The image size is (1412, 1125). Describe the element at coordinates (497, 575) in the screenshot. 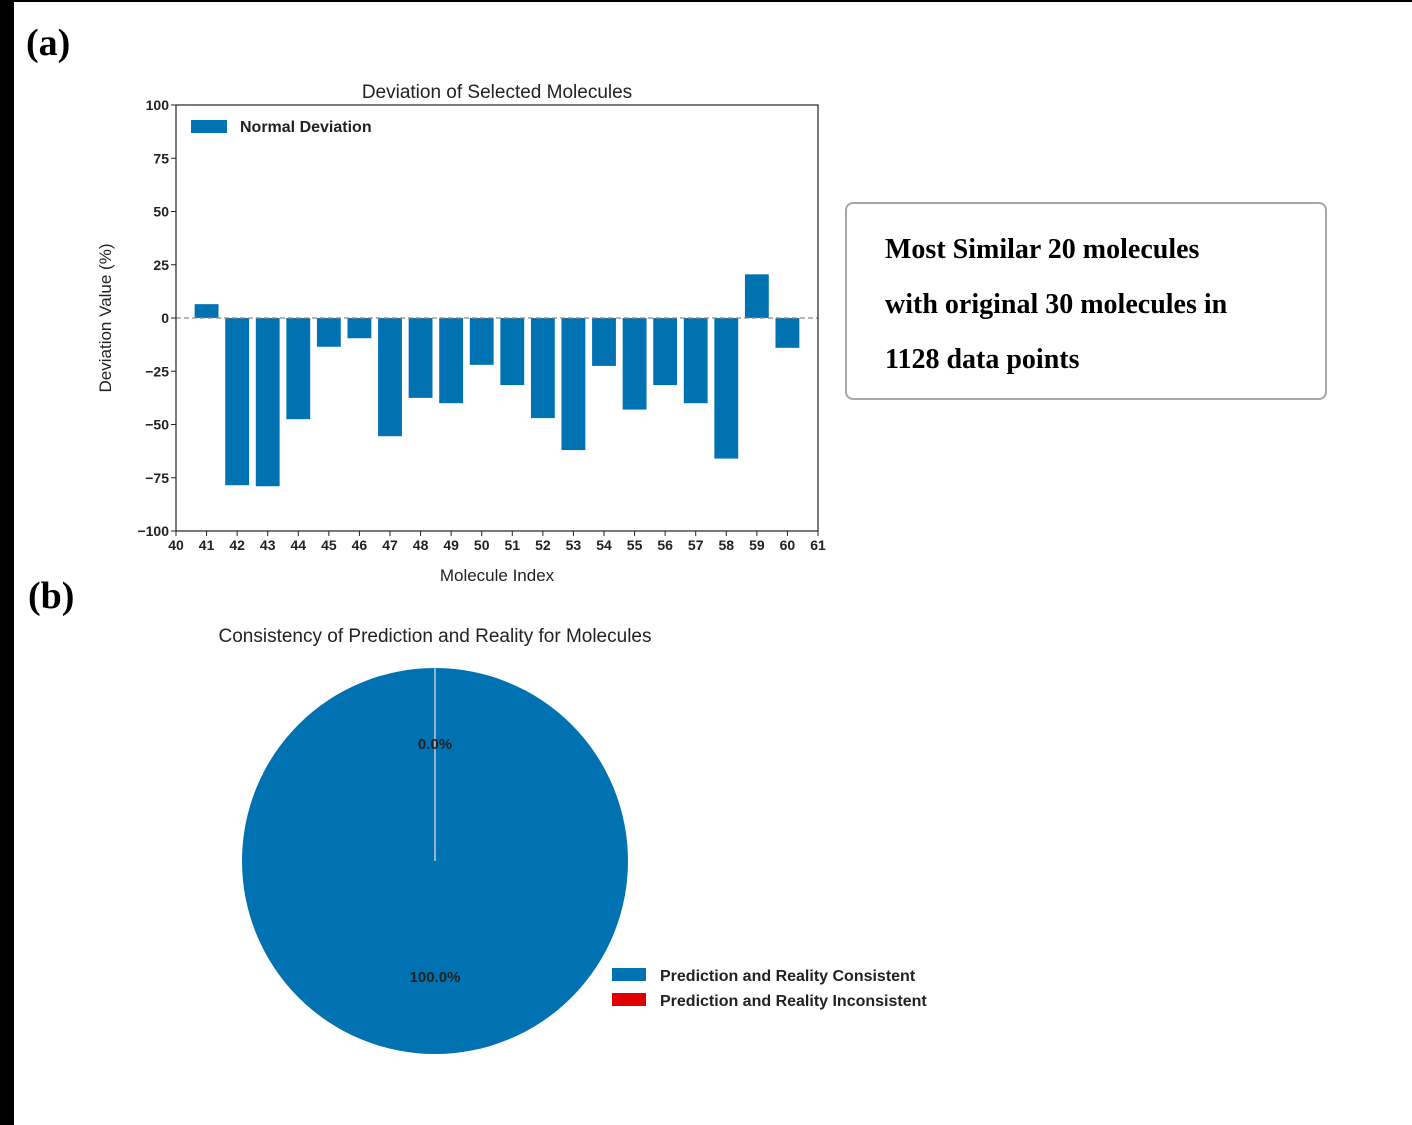

I see `x-axis-label: Molecule Index` at that location.